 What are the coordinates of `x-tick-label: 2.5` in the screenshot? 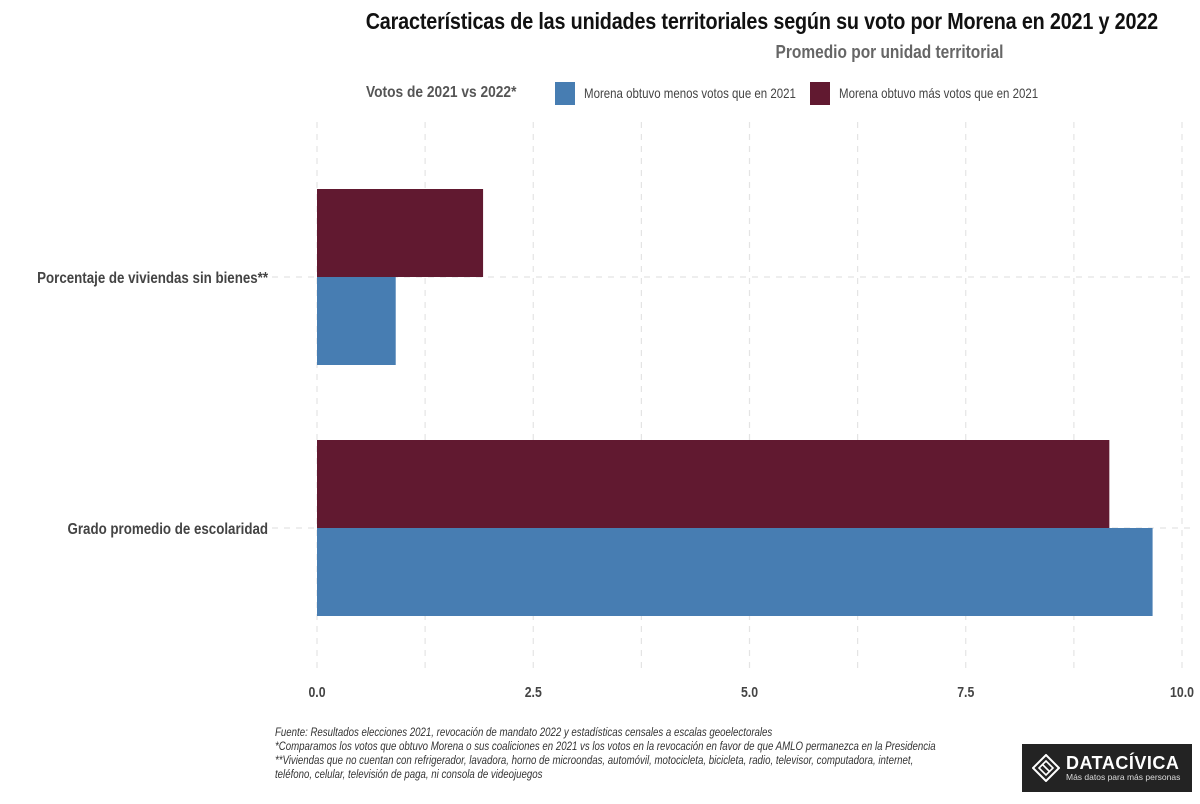 It's located at (533, 692).